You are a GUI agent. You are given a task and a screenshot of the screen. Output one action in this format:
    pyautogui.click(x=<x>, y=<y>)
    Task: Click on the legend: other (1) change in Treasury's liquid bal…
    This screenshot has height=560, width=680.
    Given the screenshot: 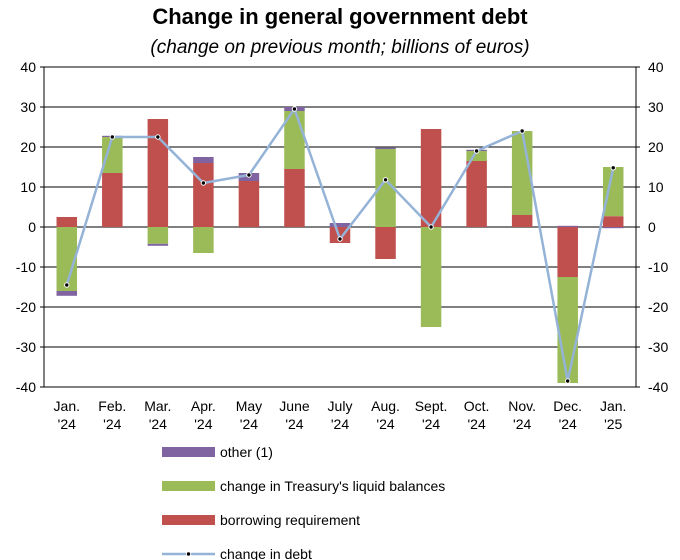 What is the action you would take?
    pyautogui.click(x=303, y=502)
    